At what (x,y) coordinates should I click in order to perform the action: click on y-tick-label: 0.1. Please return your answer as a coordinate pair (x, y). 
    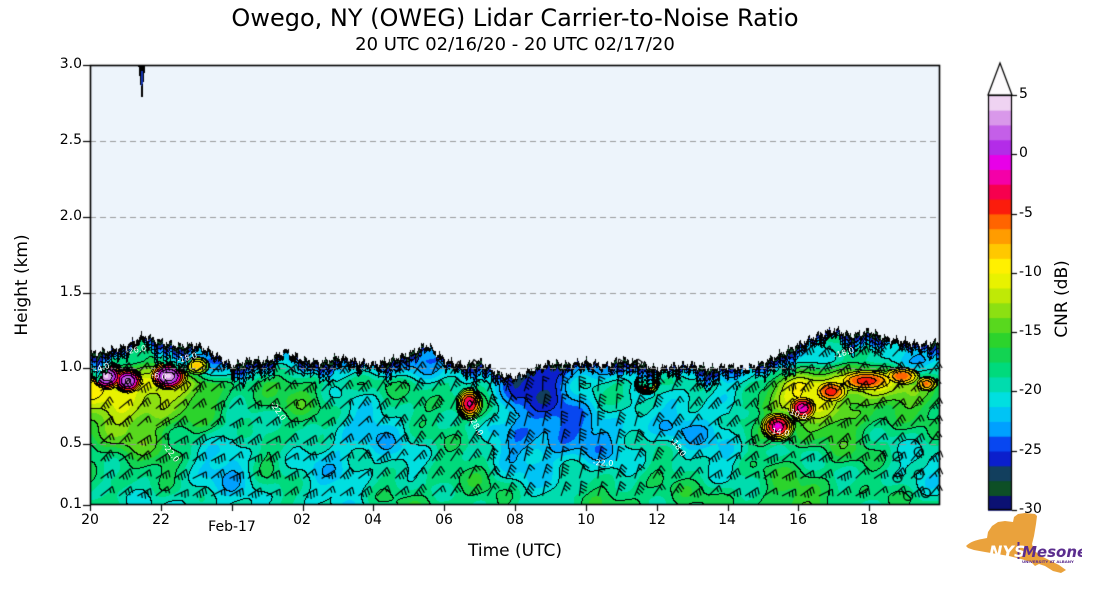
    Looking at the image, I should click on (70, 504).